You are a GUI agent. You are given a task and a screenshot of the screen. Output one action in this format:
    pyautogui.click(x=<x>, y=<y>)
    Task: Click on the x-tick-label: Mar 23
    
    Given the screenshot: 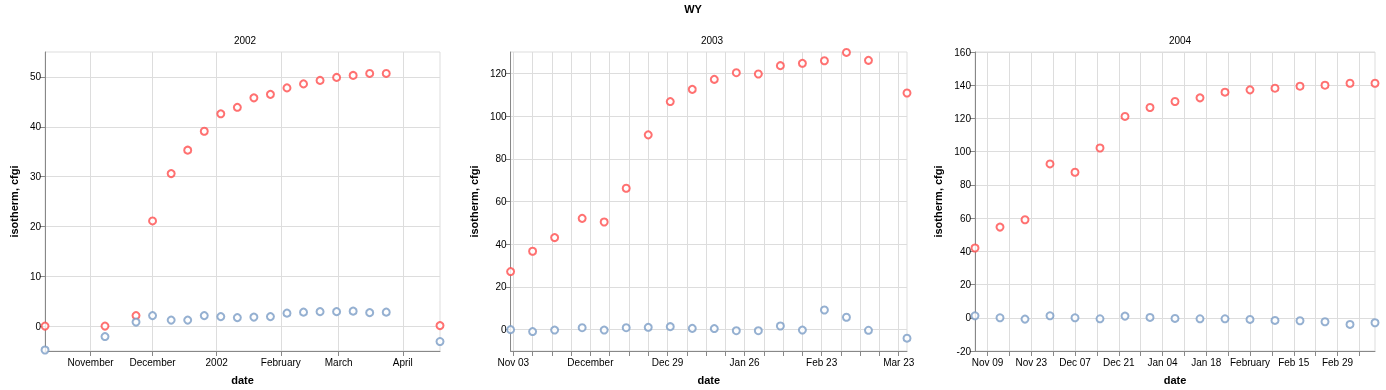 What is the action you would take?
    pyautogui.click(x=899, y=362)
    